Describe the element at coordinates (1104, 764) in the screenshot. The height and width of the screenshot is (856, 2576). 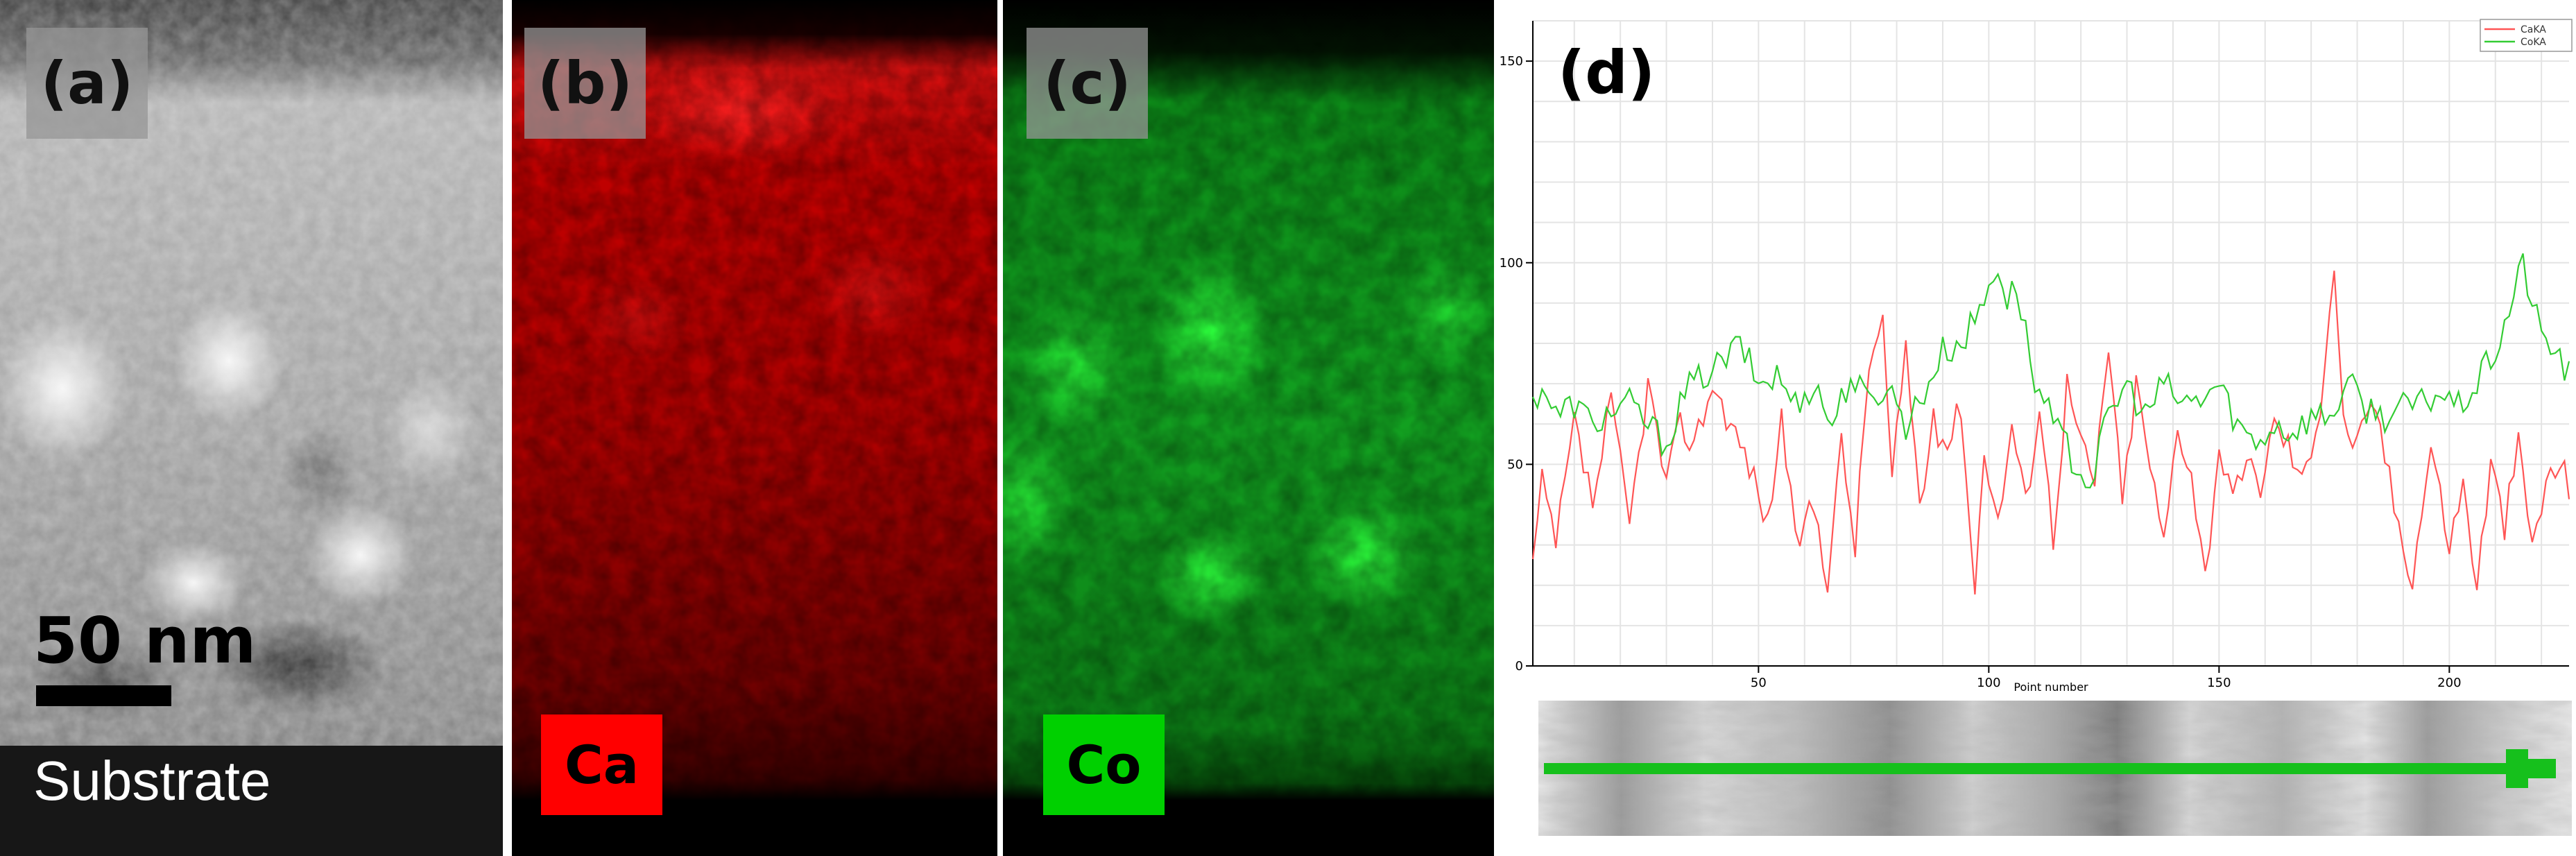
I see `co-element-badge: Co` at that location.